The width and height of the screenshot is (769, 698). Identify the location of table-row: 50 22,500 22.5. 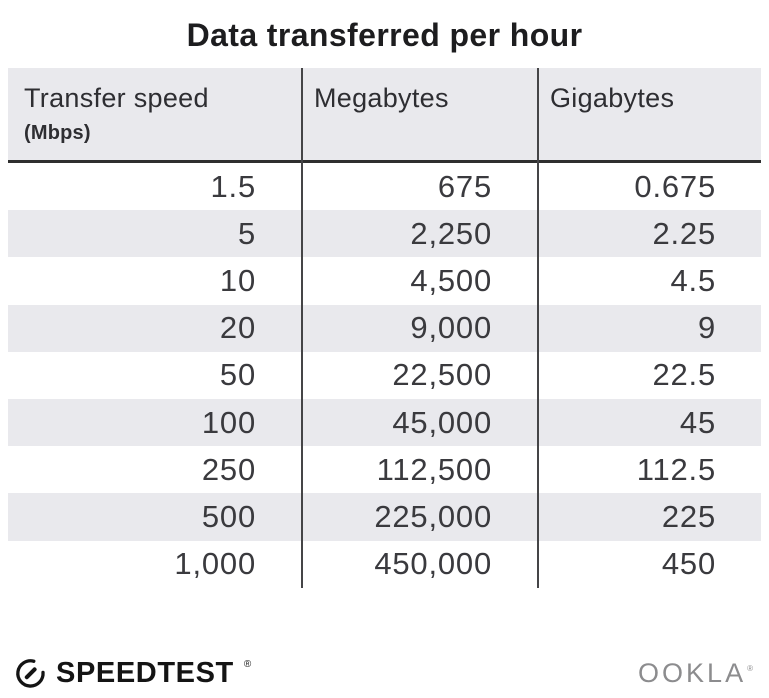
(384, 375).